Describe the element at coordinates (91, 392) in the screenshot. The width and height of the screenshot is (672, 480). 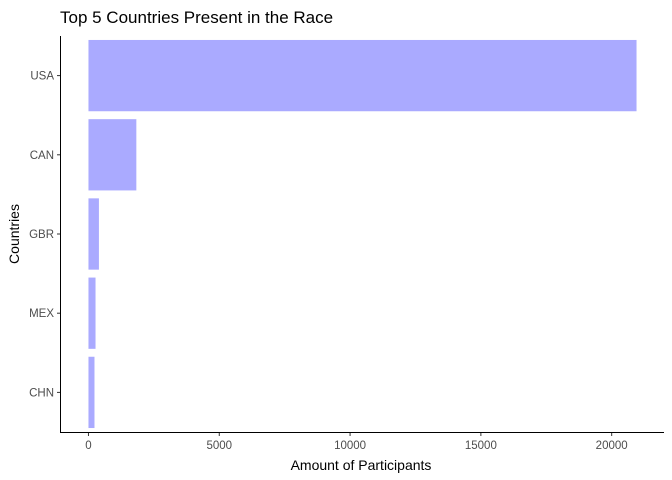
I see `bar-chn` at that location.